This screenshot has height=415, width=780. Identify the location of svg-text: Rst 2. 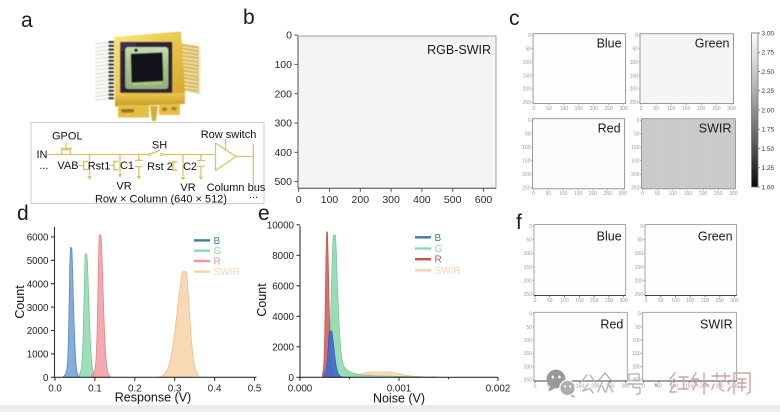
(160, 167).